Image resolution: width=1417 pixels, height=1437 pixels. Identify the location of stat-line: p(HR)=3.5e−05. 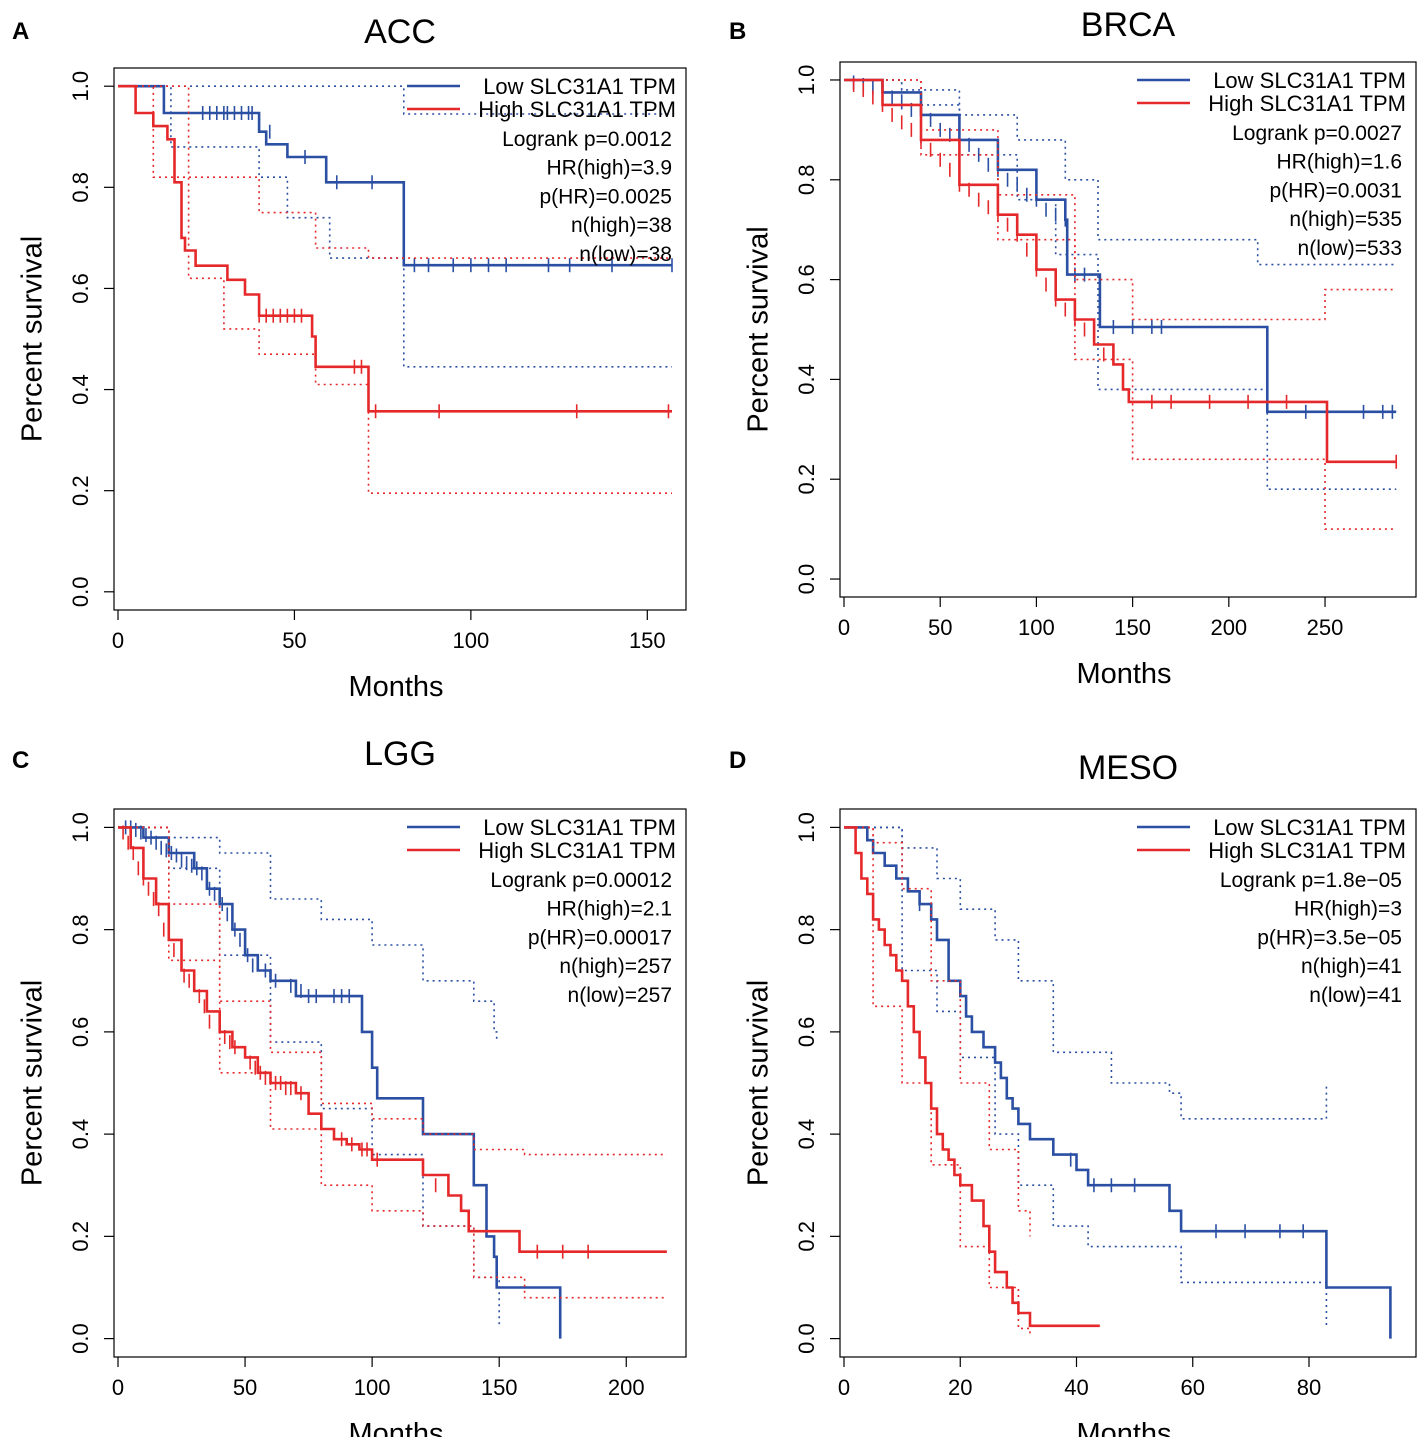
(1329, 937).